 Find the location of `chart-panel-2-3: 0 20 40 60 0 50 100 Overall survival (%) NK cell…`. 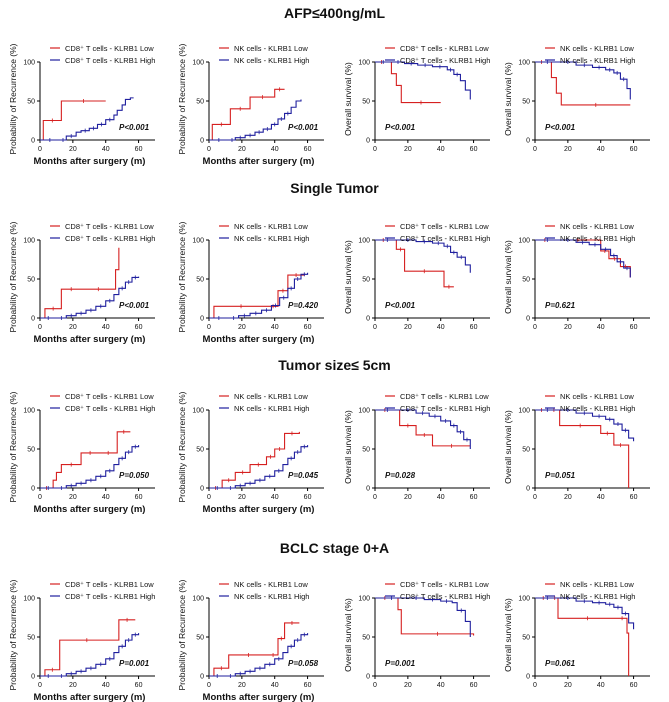

chart-panel-2-3: 0 20 40 60 0 50 100 Overall survival (%) NK cell… is located at coordinates (576, 446).